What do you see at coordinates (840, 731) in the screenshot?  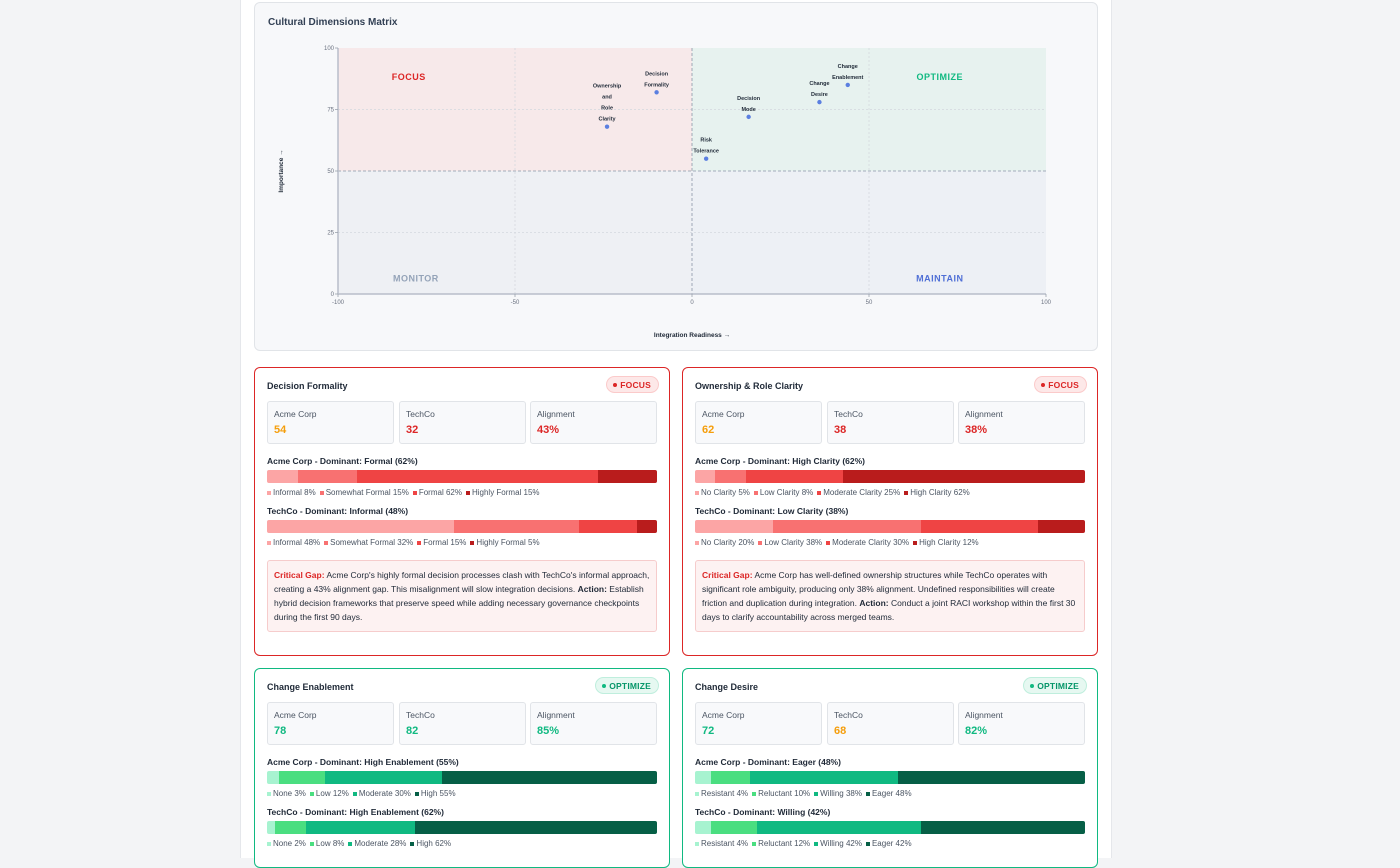 I see `stat-value: 68` at bounding box center [840, 731].